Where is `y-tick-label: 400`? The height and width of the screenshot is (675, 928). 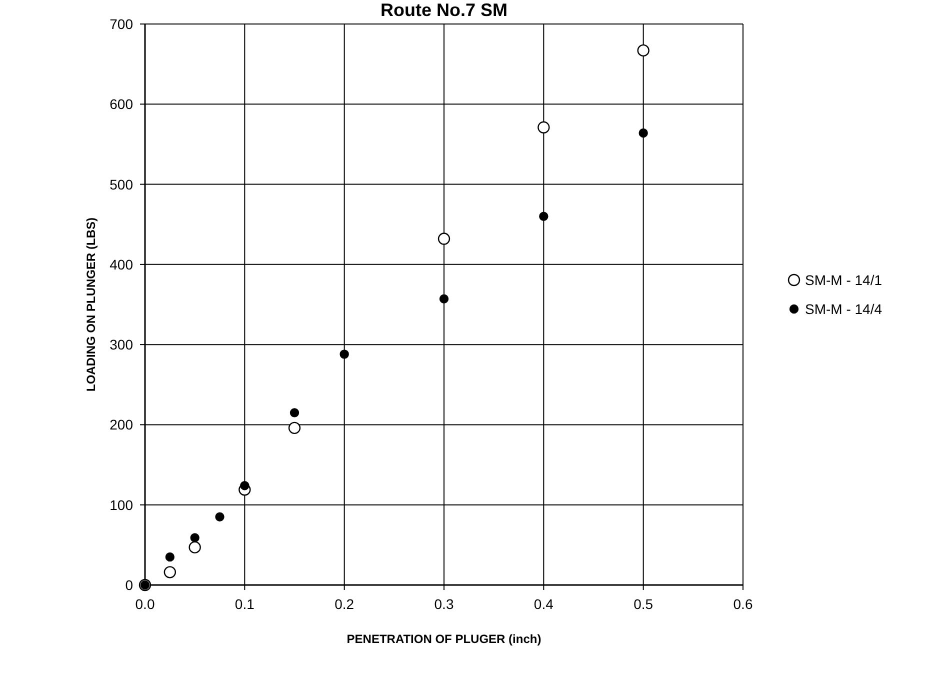 y-tick-label: 400 is located at coordinates (122, 264).